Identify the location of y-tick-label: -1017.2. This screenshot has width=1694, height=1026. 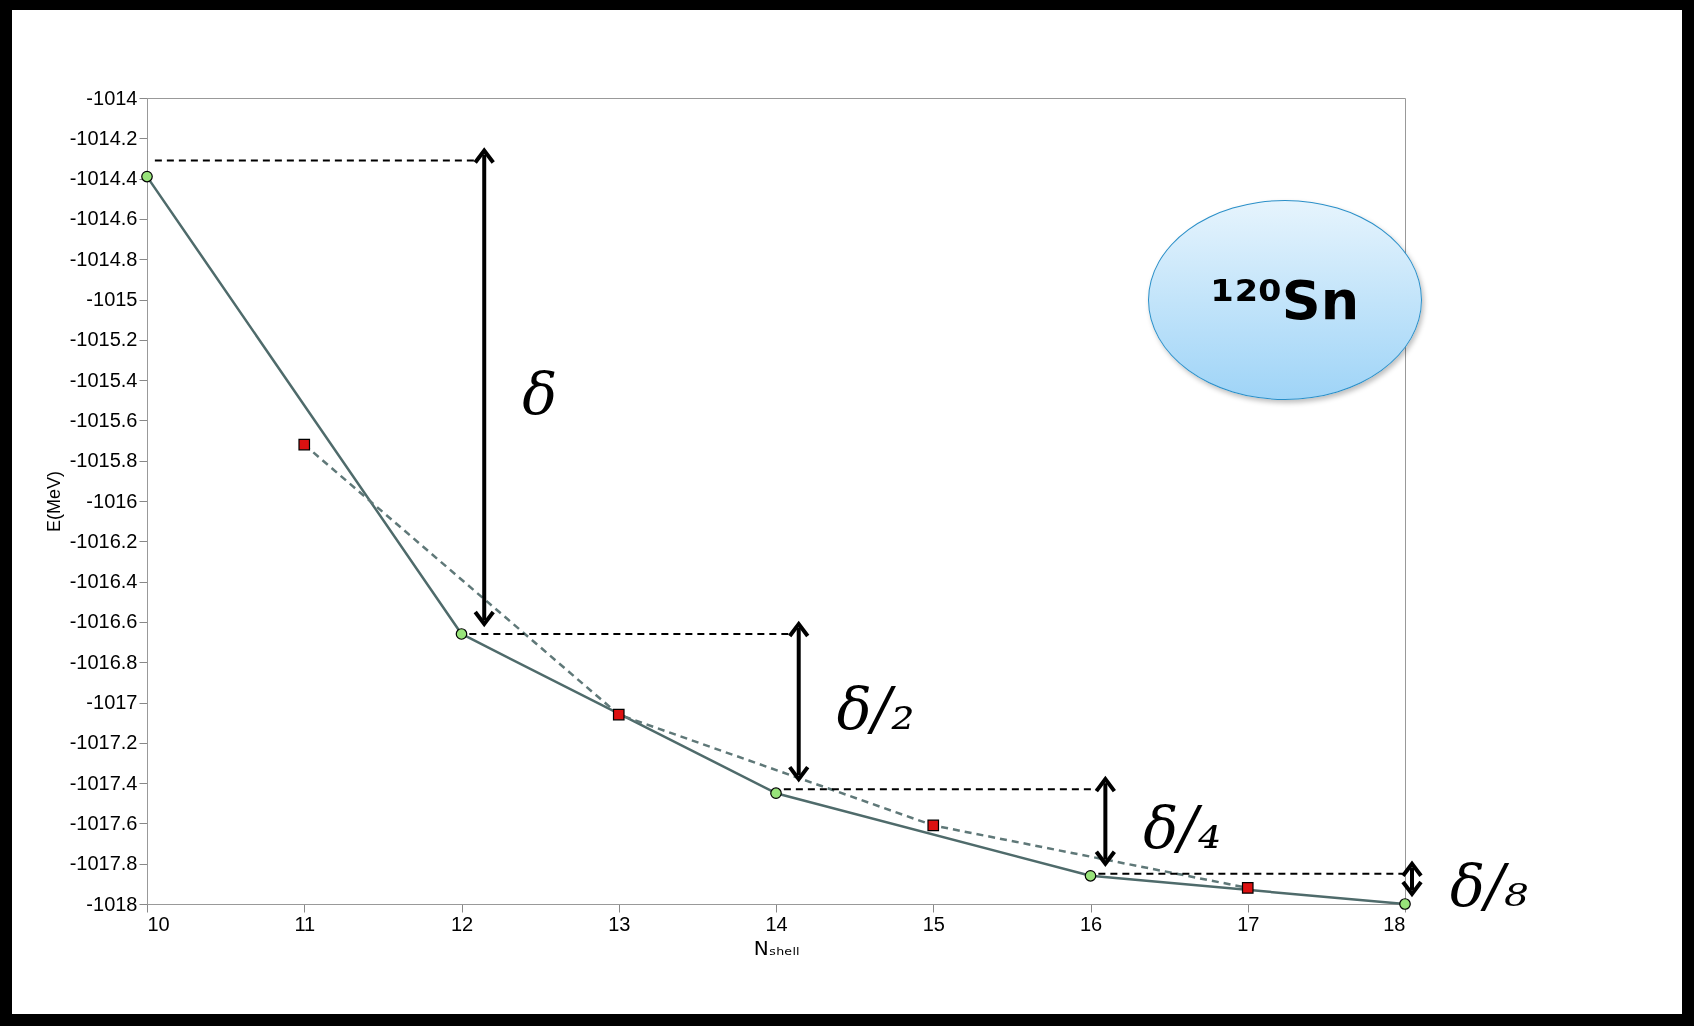
(103, 742).